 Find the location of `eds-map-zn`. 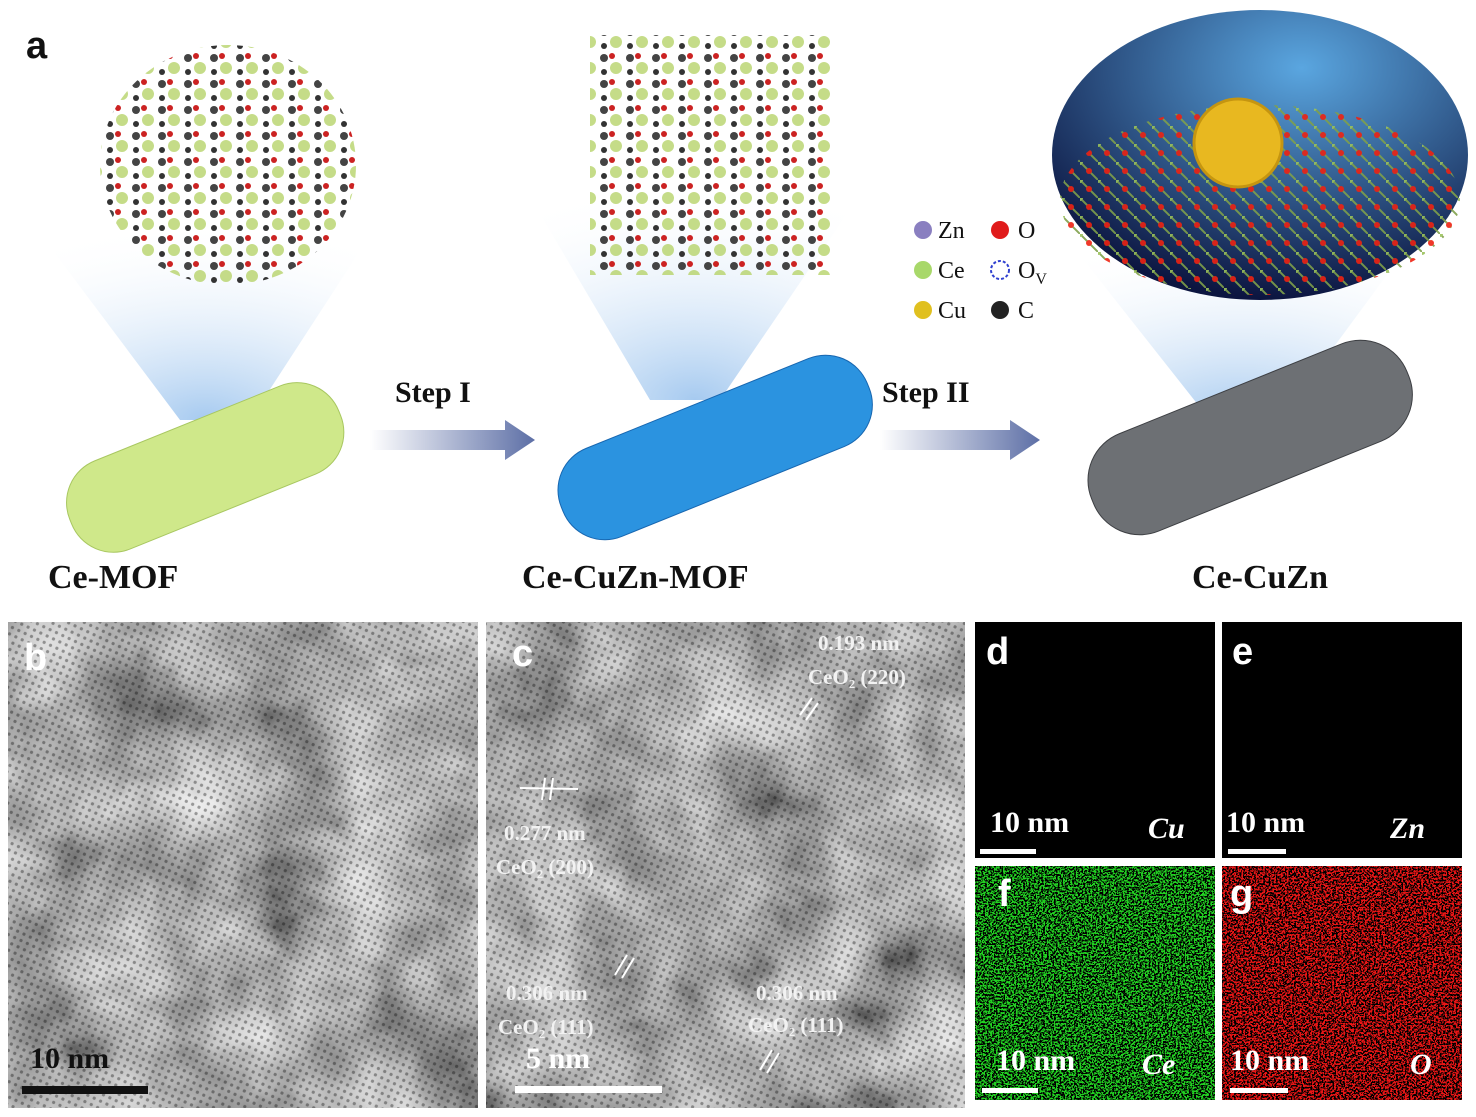

eds-map-zn is located at coordinates (1342, 740).